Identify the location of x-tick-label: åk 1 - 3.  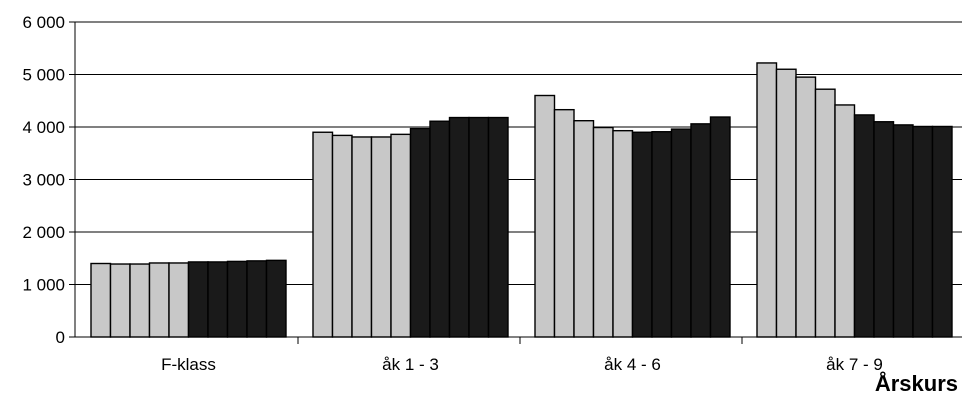
(410, 364).